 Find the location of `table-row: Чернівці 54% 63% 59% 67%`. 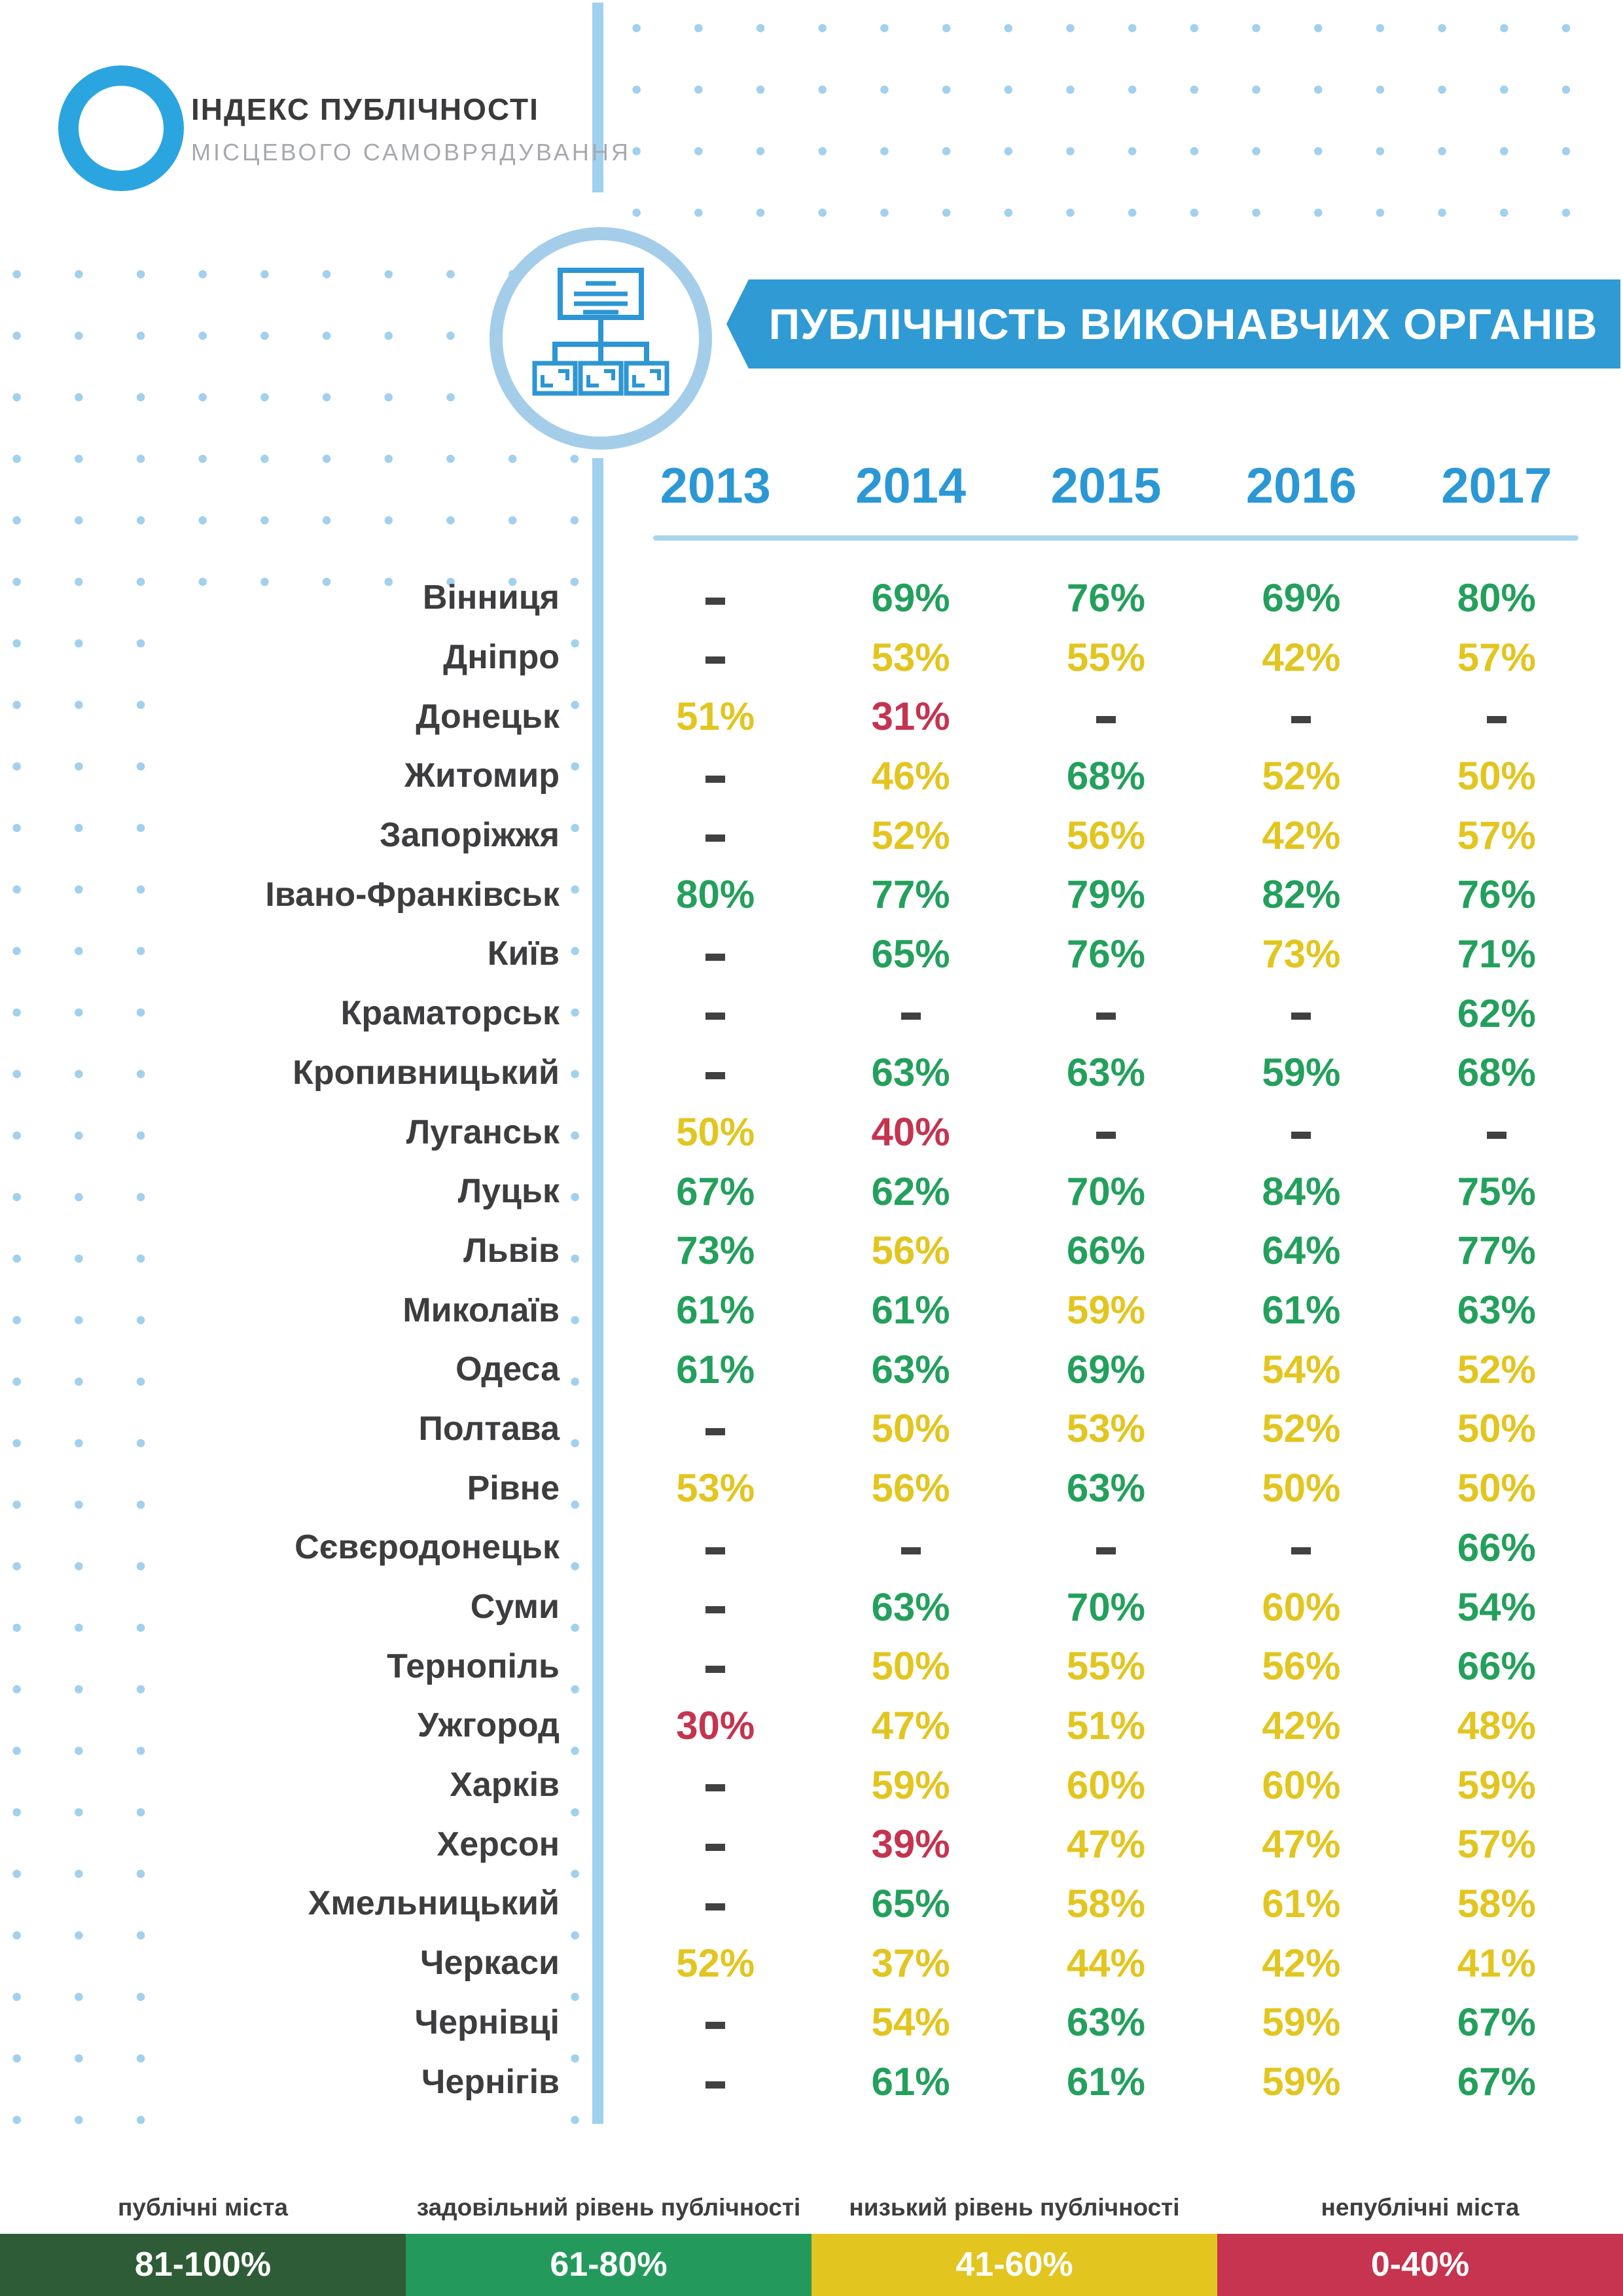

table-row: Чернівці 54% 63% 59% 67% is located at coordinates (811, 2023).